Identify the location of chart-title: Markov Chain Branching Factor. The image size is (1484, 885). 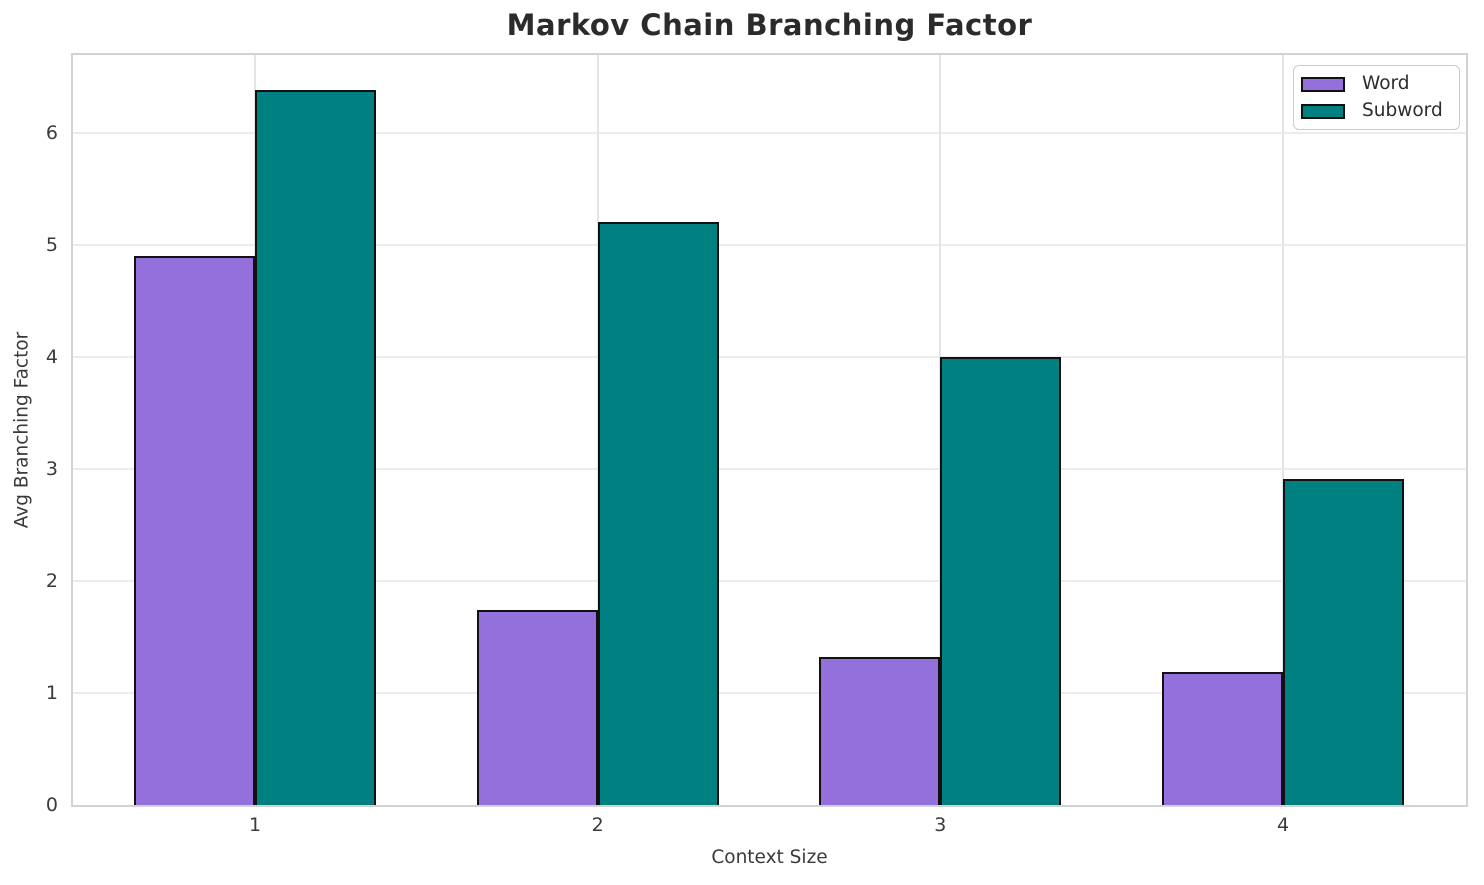
(769, 25).